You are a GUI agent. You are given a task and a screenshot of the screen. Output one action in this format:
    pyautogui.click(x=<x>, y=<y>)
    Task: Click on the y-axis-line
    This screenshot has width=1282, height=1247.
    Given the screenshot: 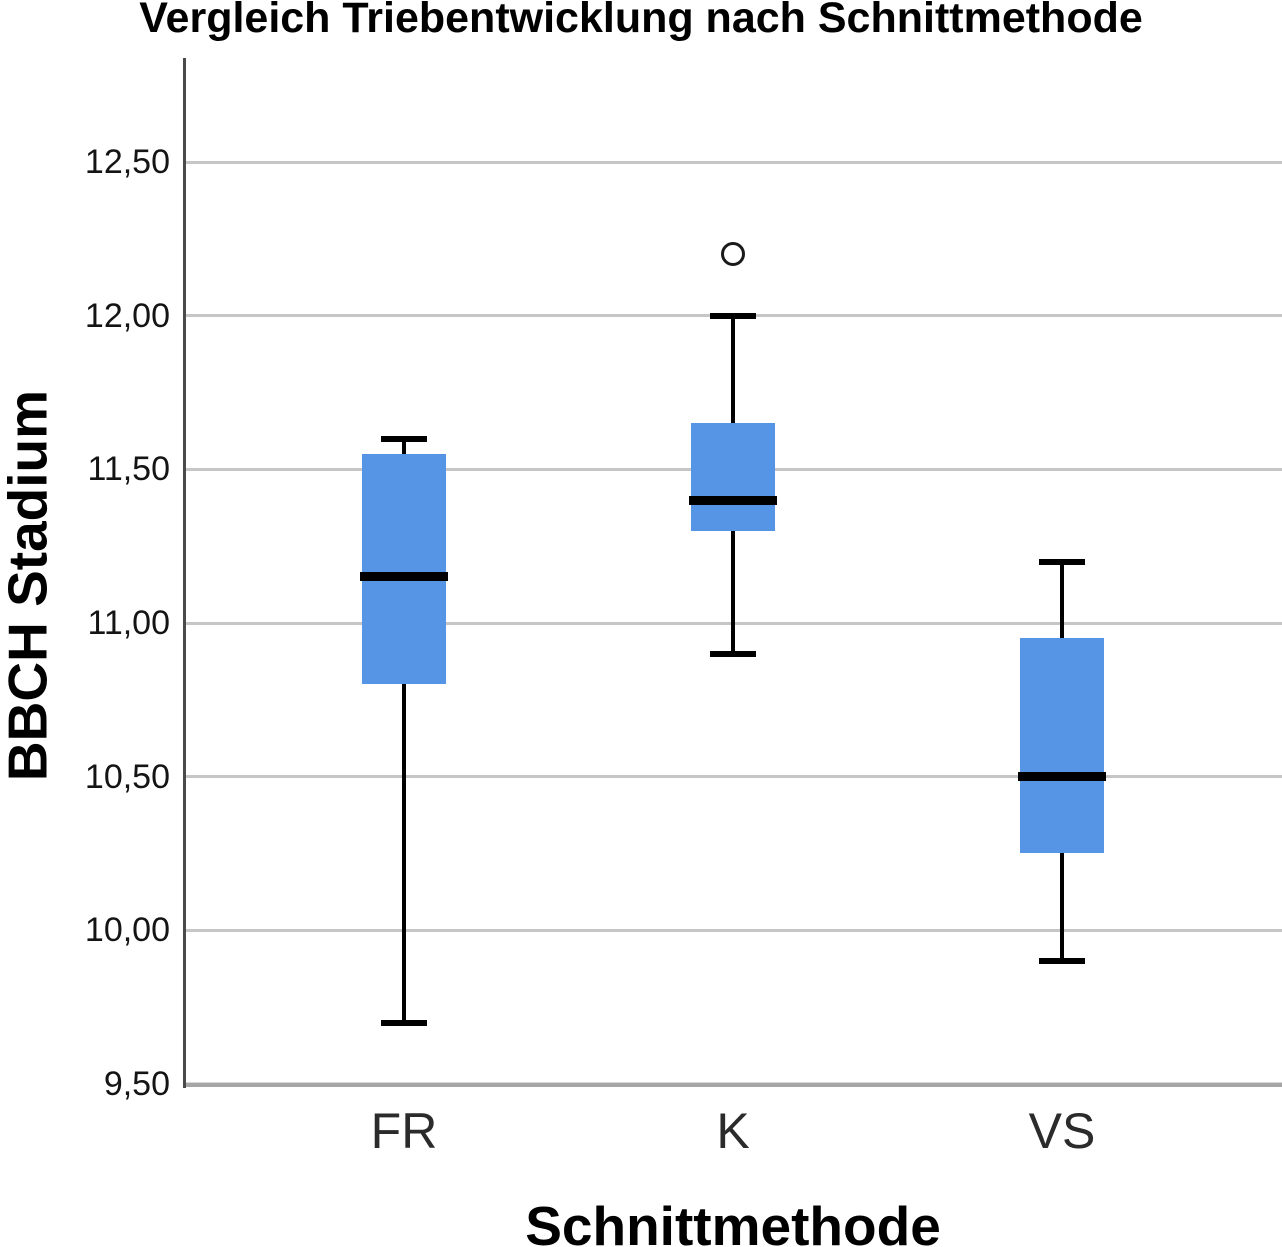 What is the action you would take?
    pyautogui.click(x=184, y=573)
    